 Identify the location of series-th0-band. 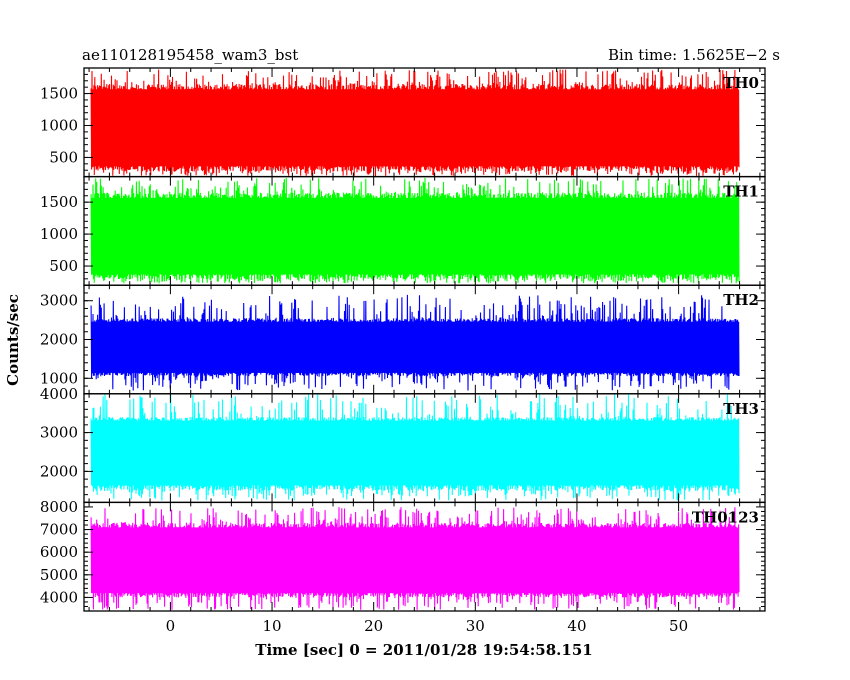
(415, 128).